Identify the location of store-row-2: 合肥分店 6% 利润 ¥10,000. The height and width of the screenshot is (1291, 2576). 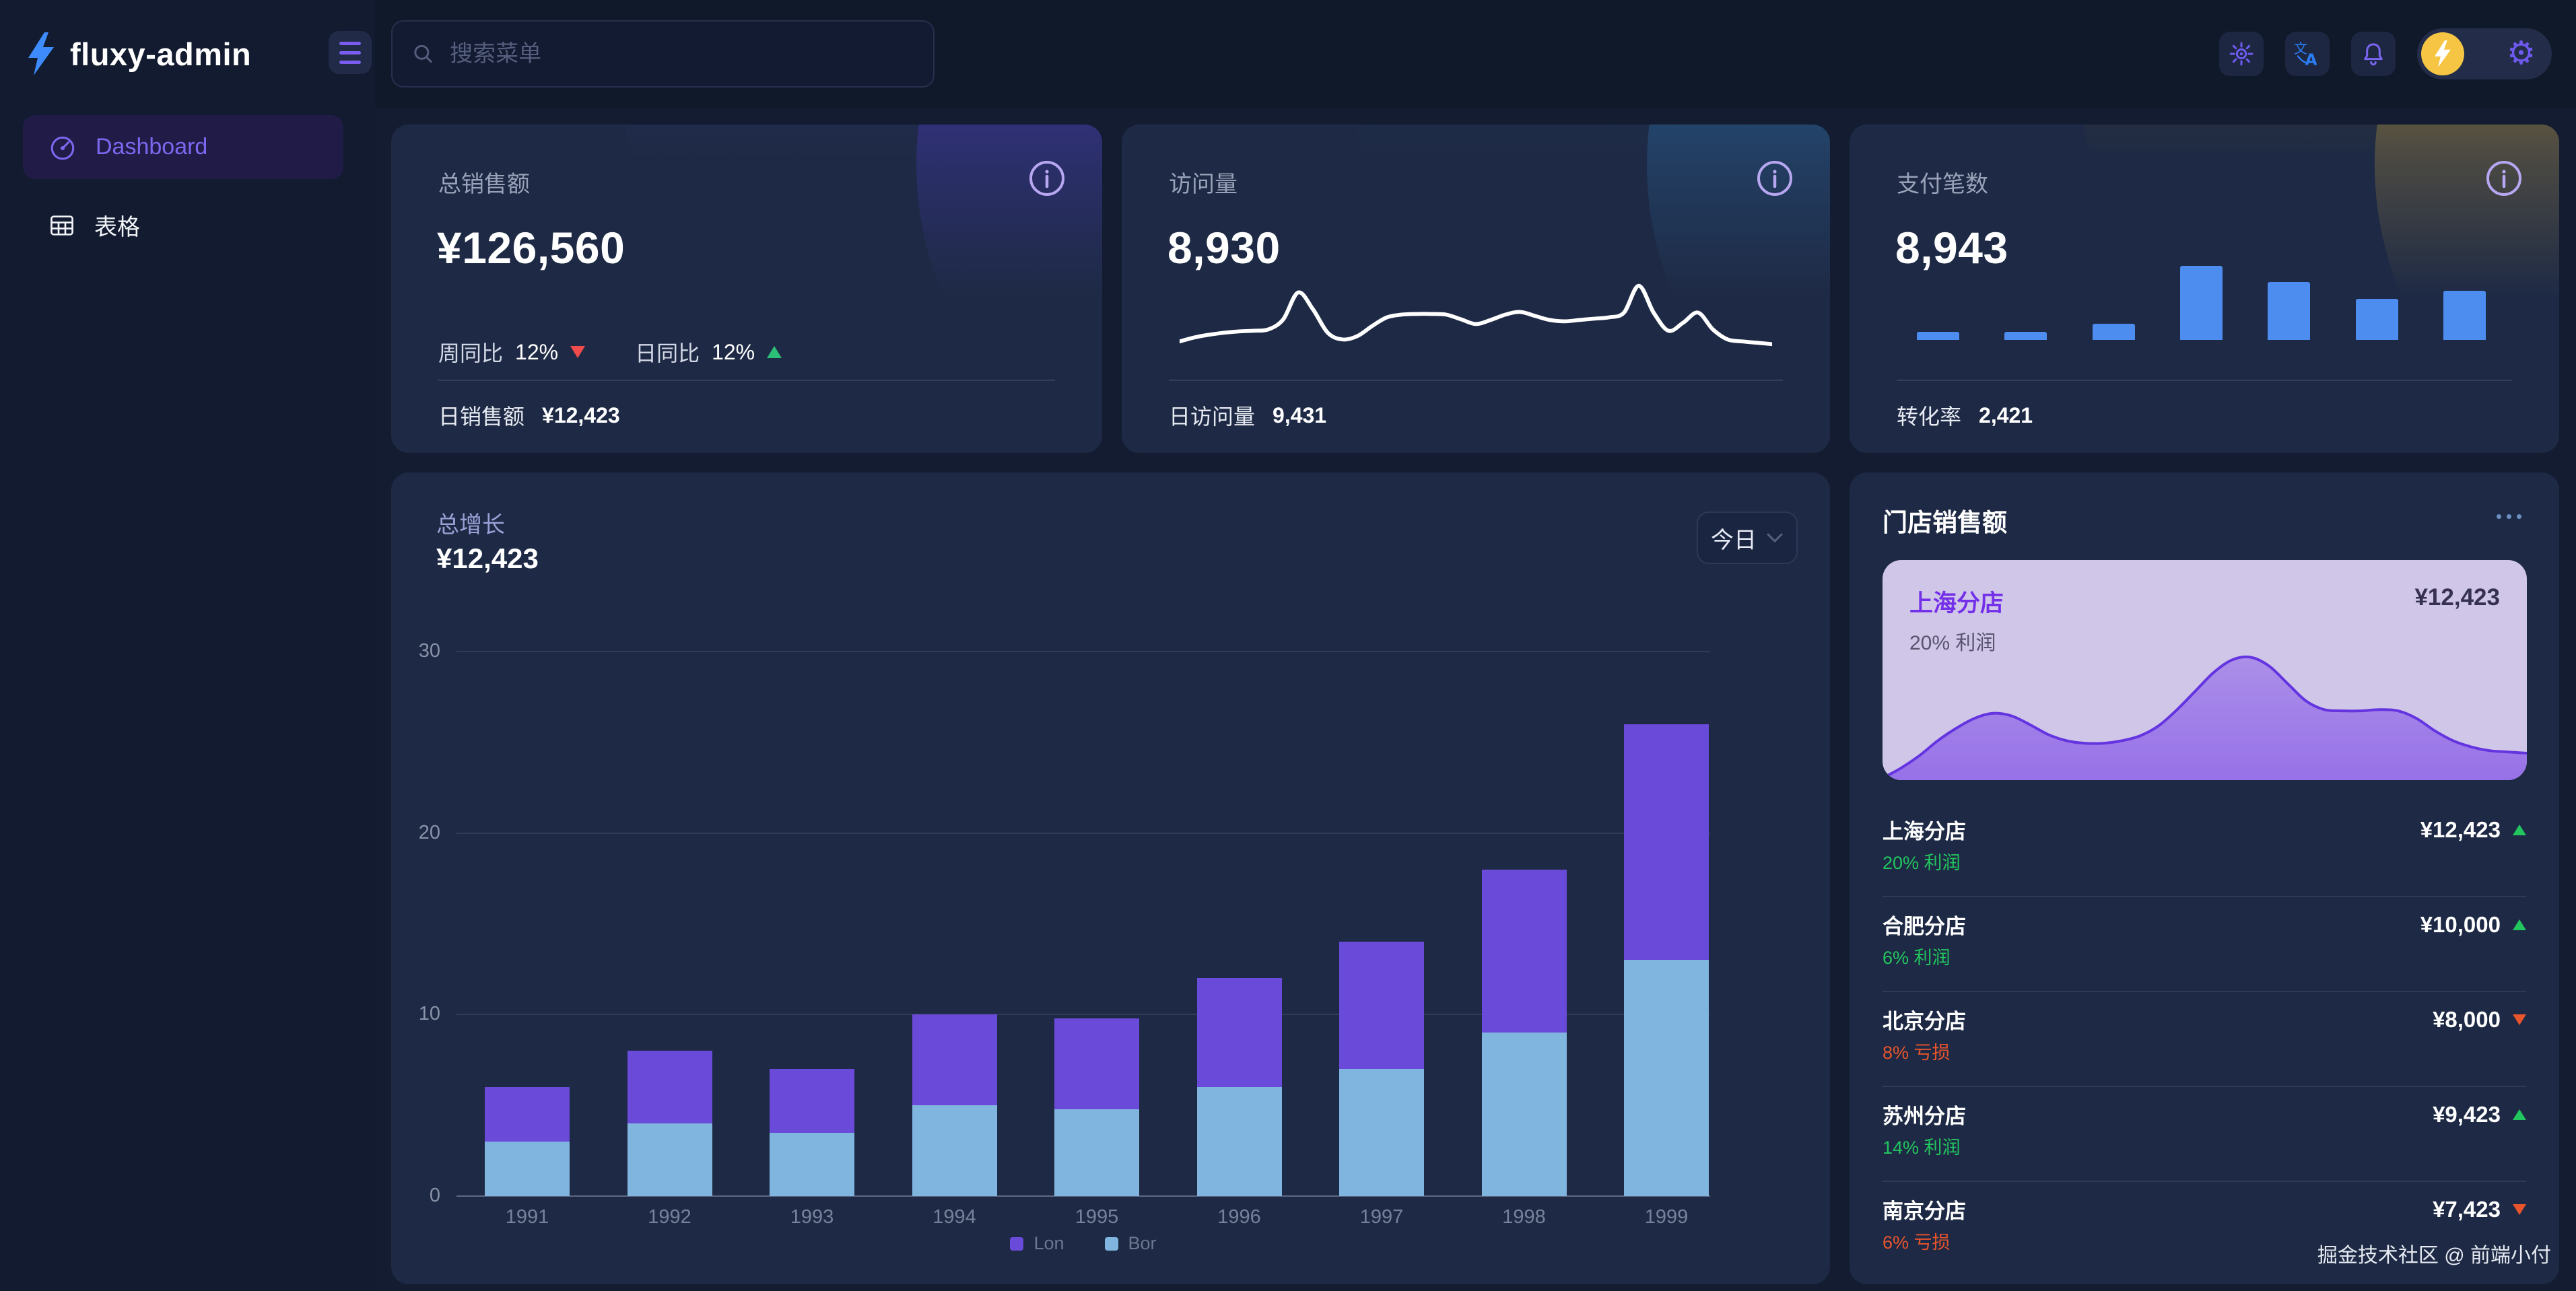
(2204, 944).